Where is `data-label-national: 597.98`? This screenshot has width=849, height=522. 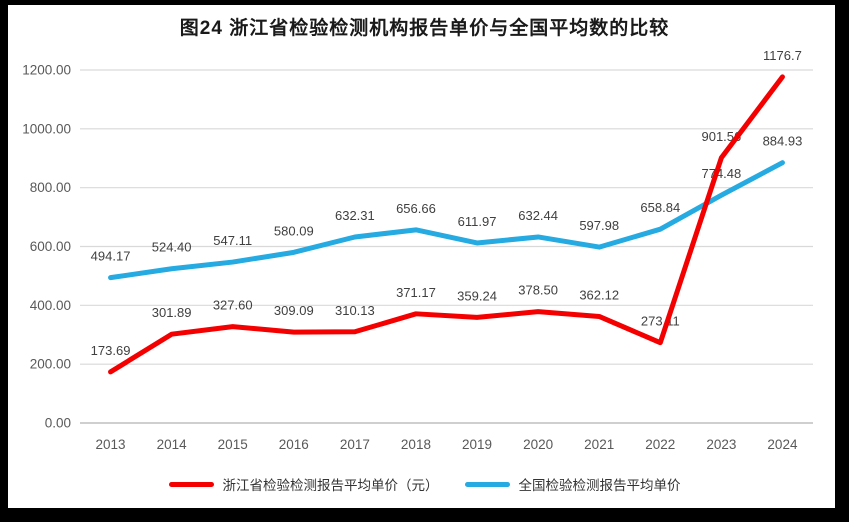
data-label-national: 597.98 is located at coordinates (599, 225).